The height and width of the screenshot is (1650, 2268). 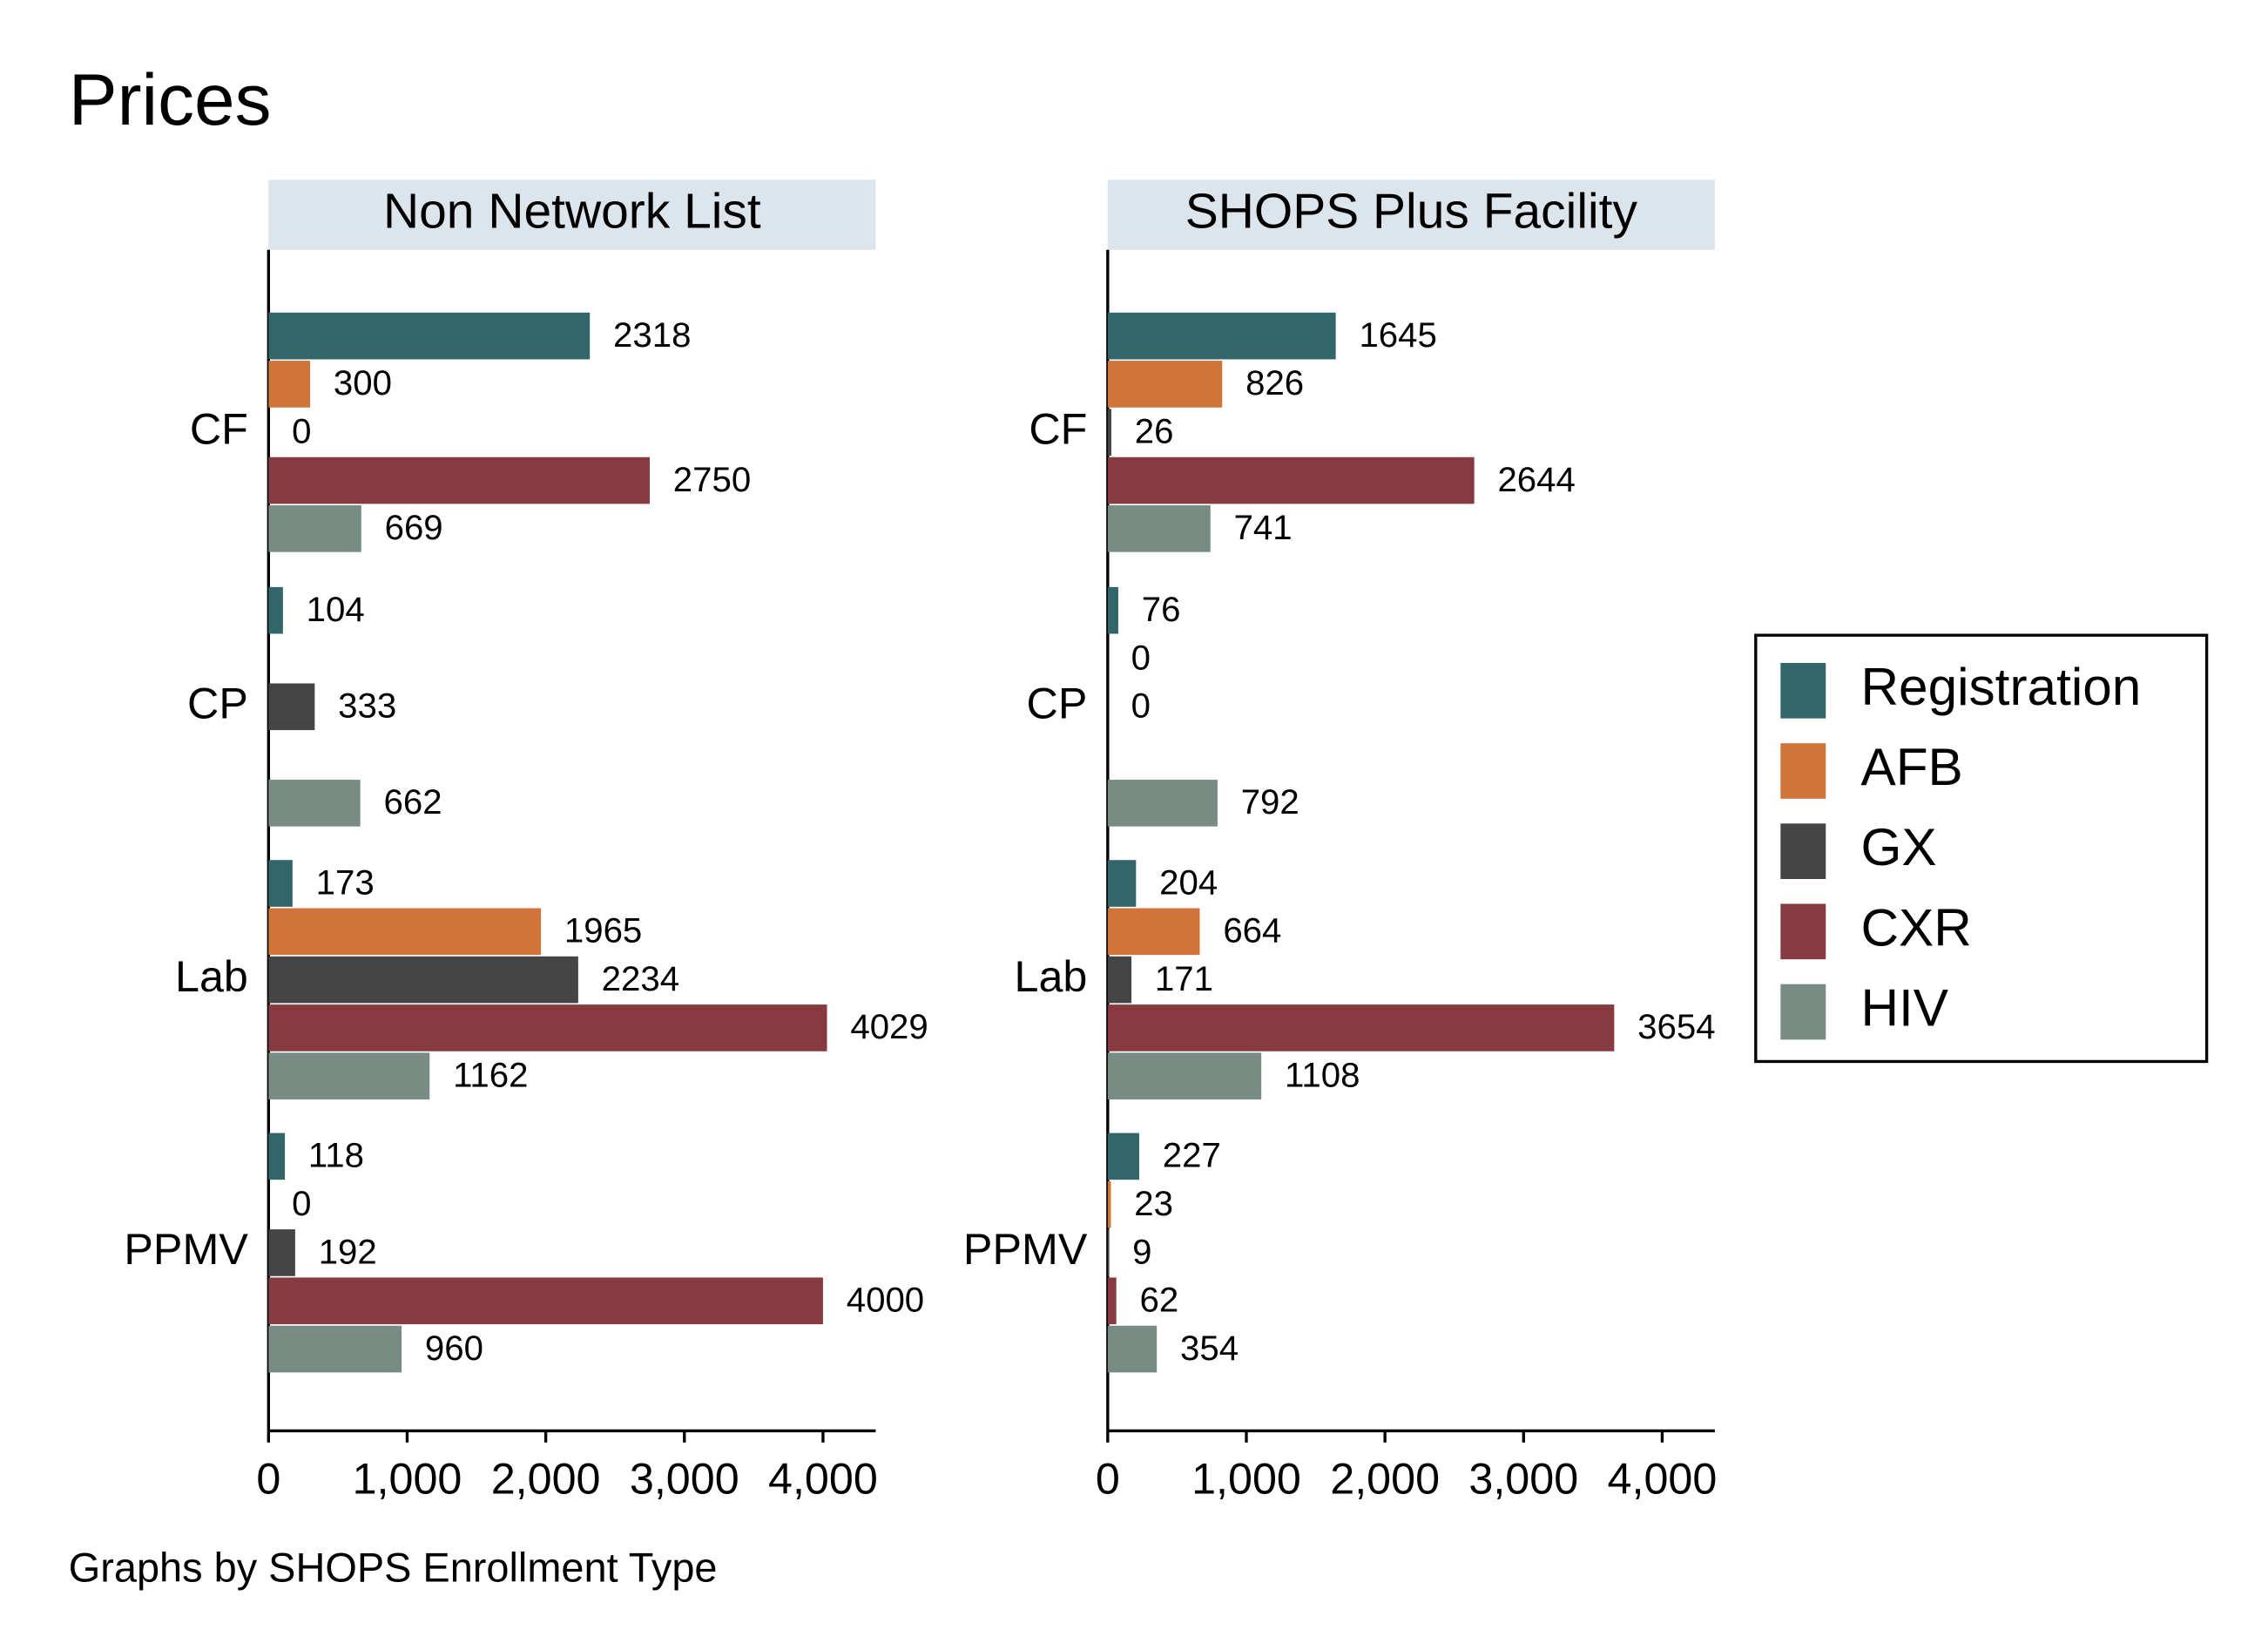 What do you see at coordinates (1904, 1007) in the screenshot?
I see `legend-label: HIV` at bounding box center [1904, 1007].